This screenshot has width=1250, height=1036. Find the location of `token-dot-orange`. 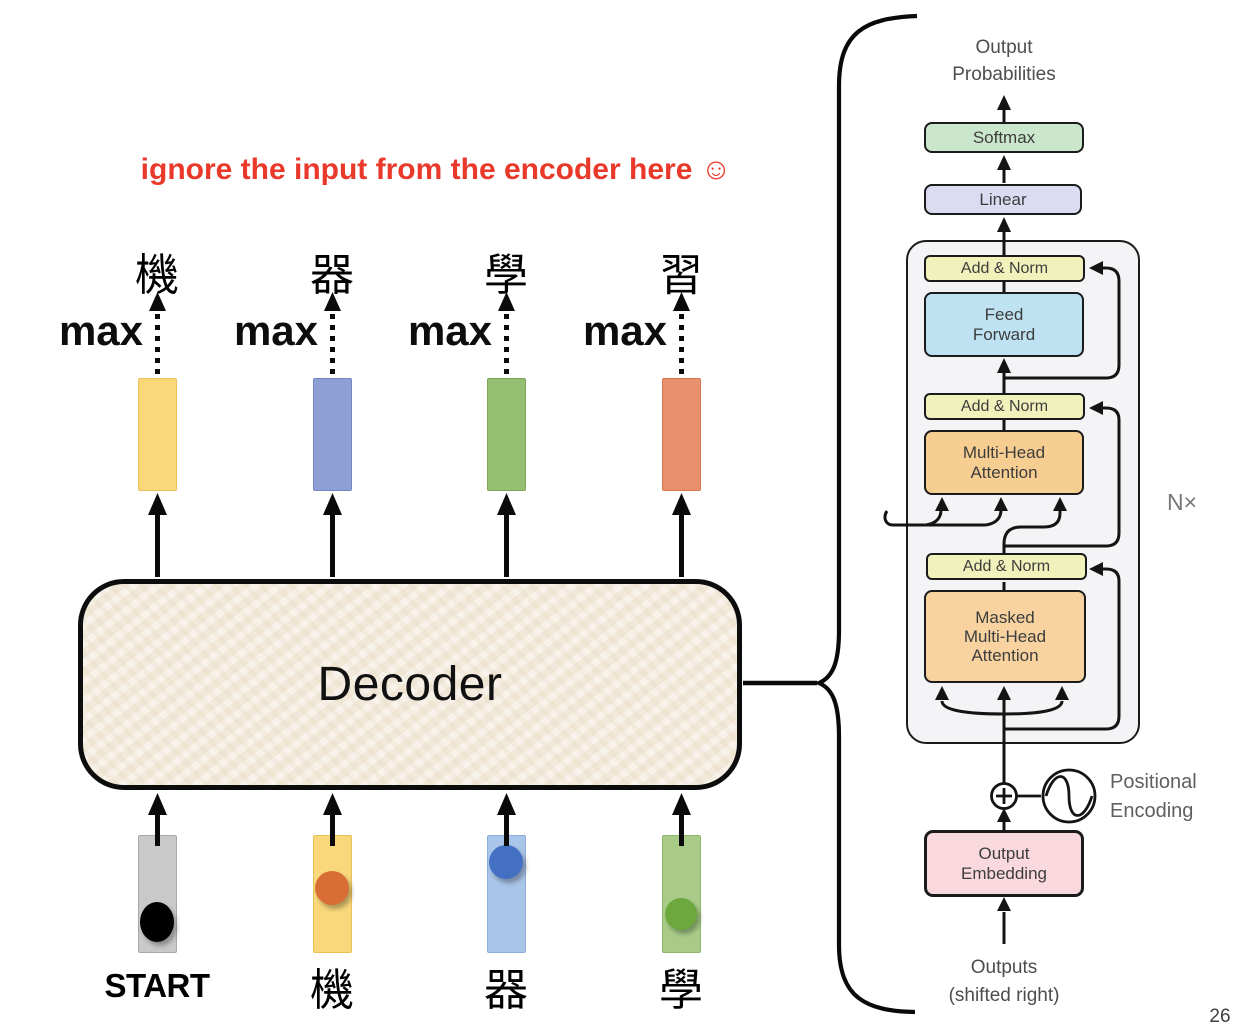

token-dot-orange is located at coordinates (332, 888).